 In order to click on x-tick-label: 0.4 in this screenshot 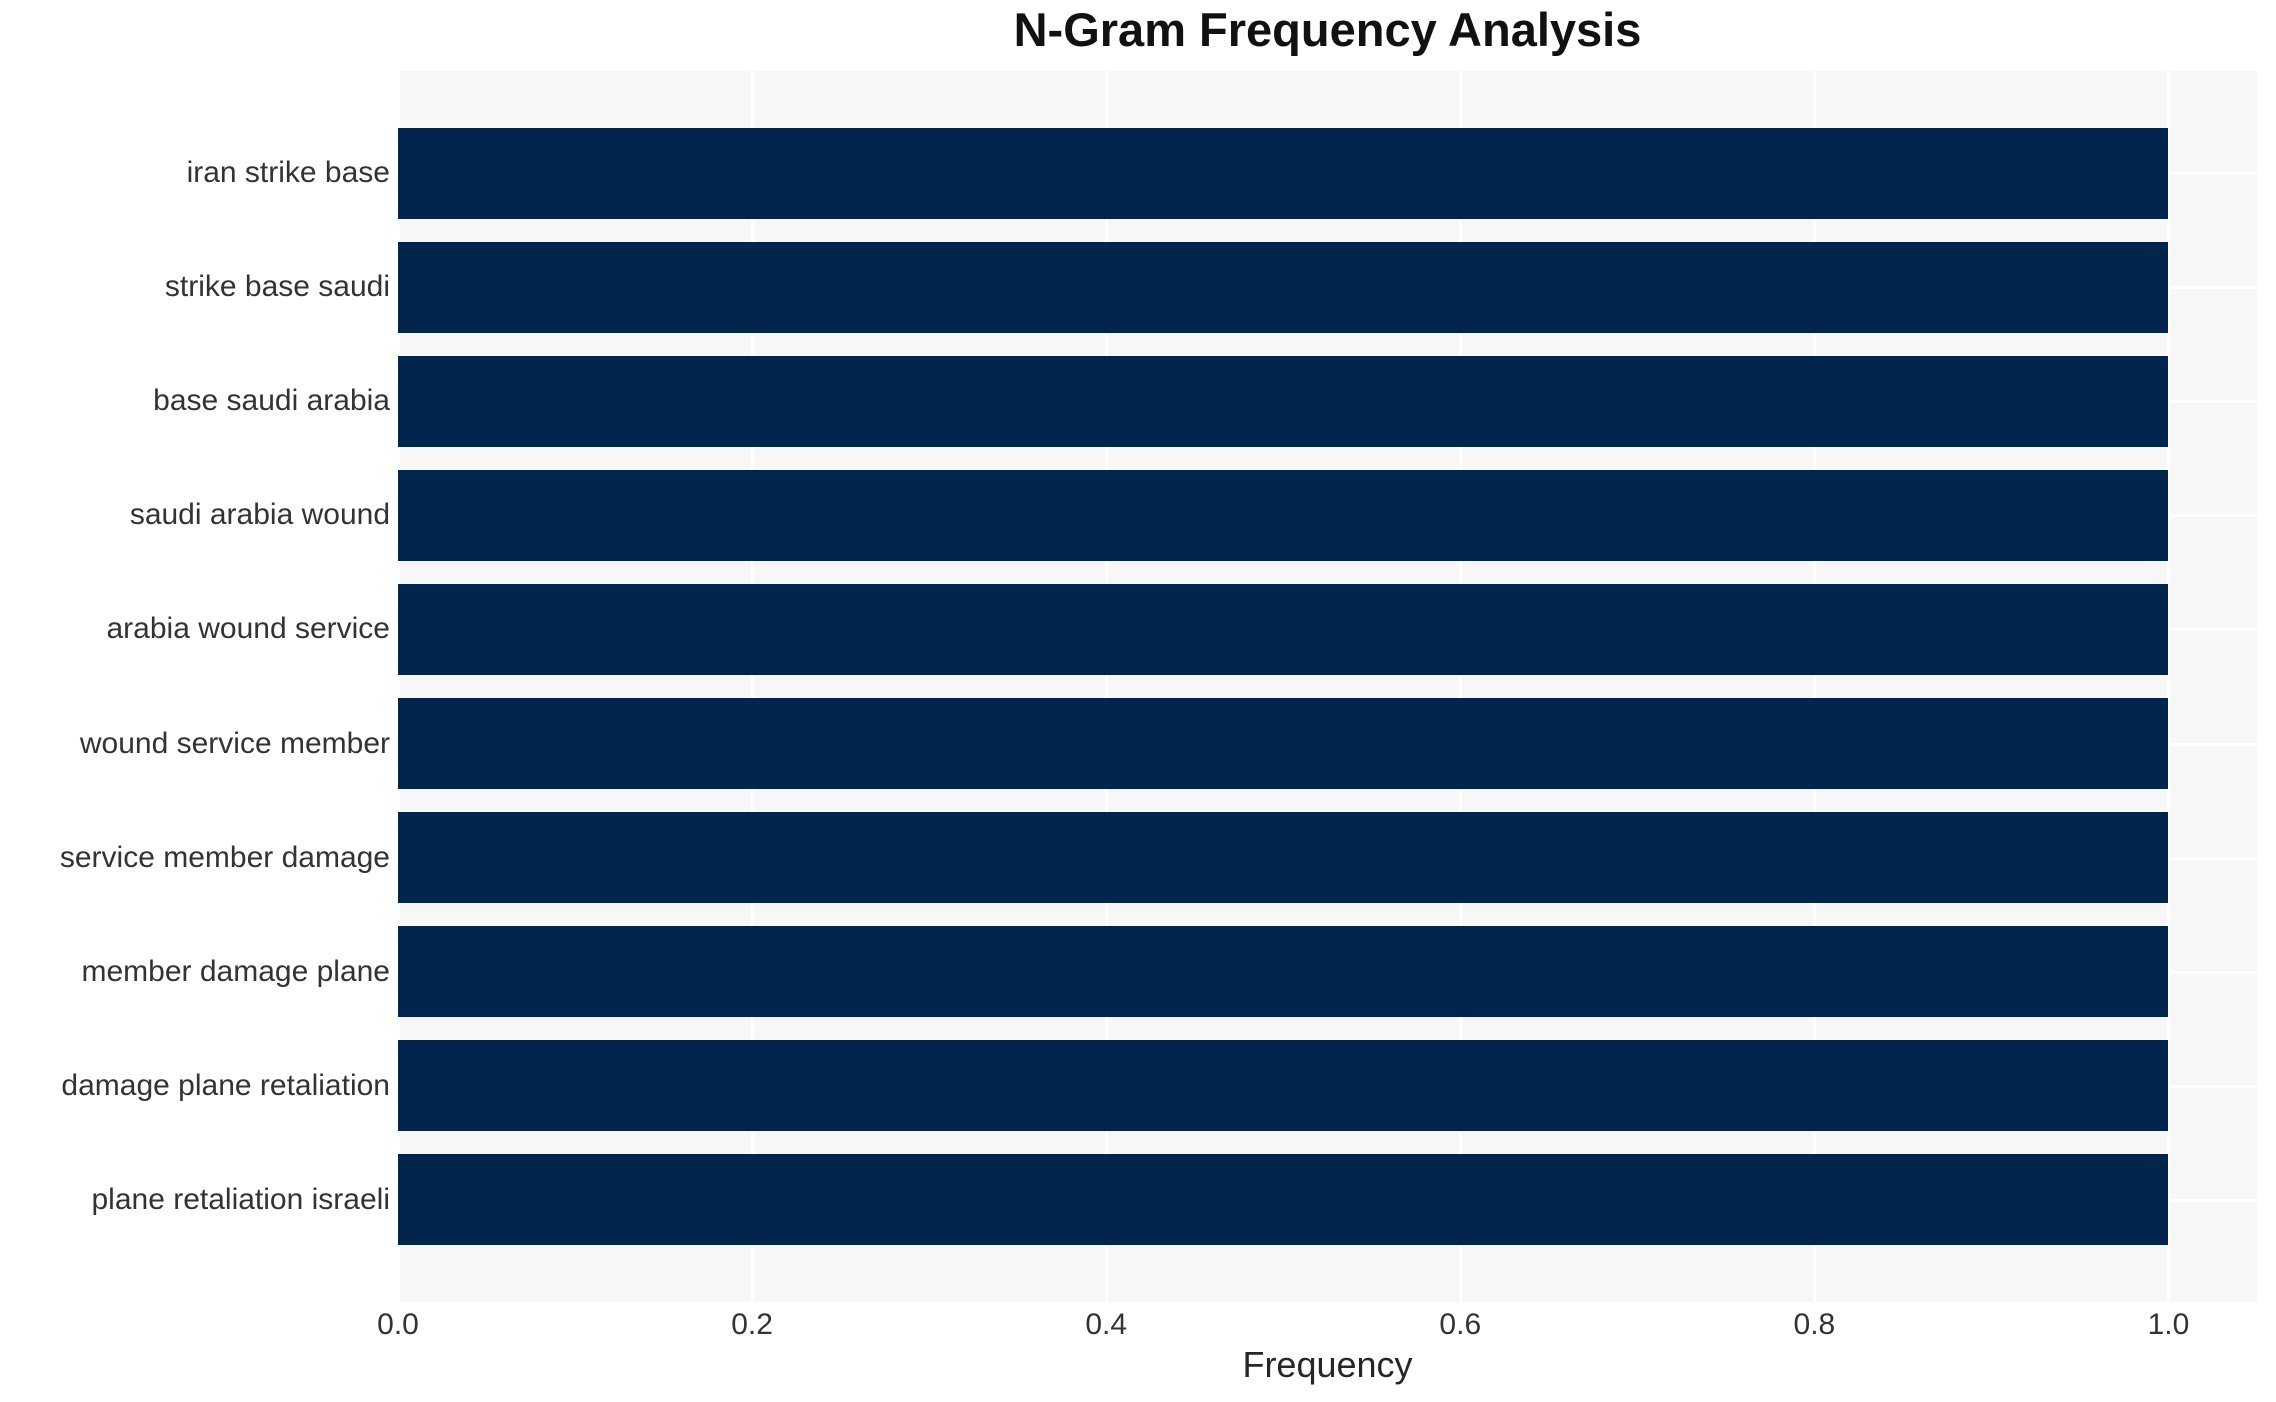, I will do `click(1106, 1324)`.